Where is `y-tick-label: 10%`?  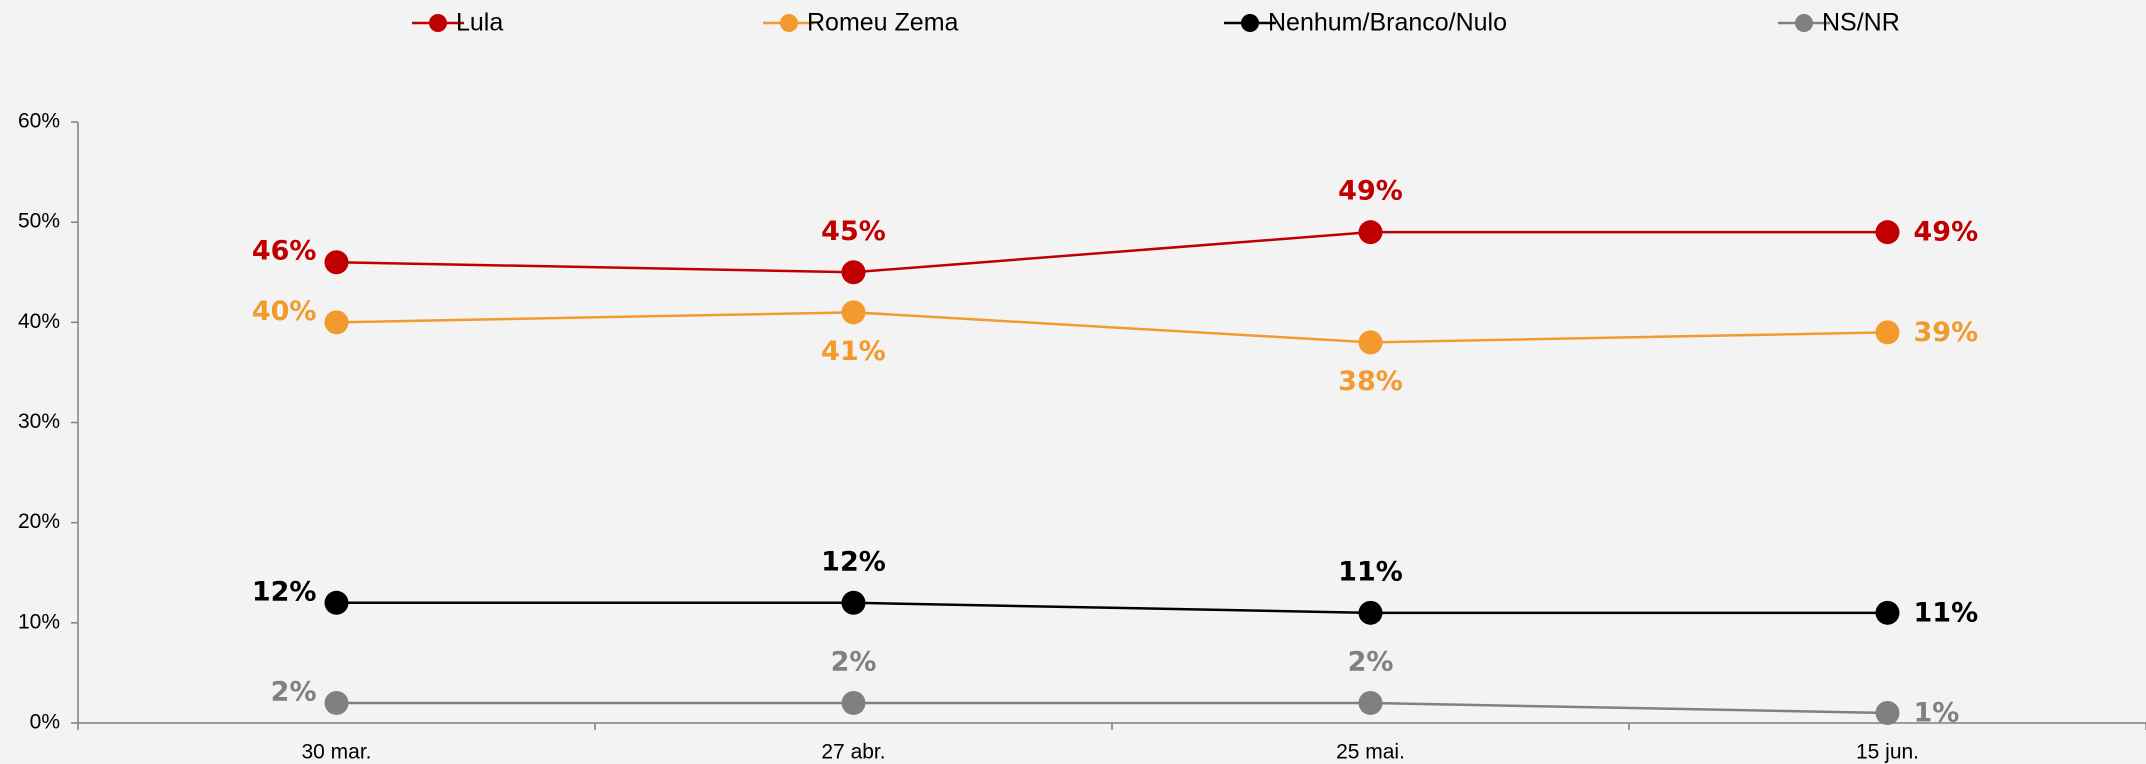 y-tick-label: 10% is located at coordinates (39, 621).